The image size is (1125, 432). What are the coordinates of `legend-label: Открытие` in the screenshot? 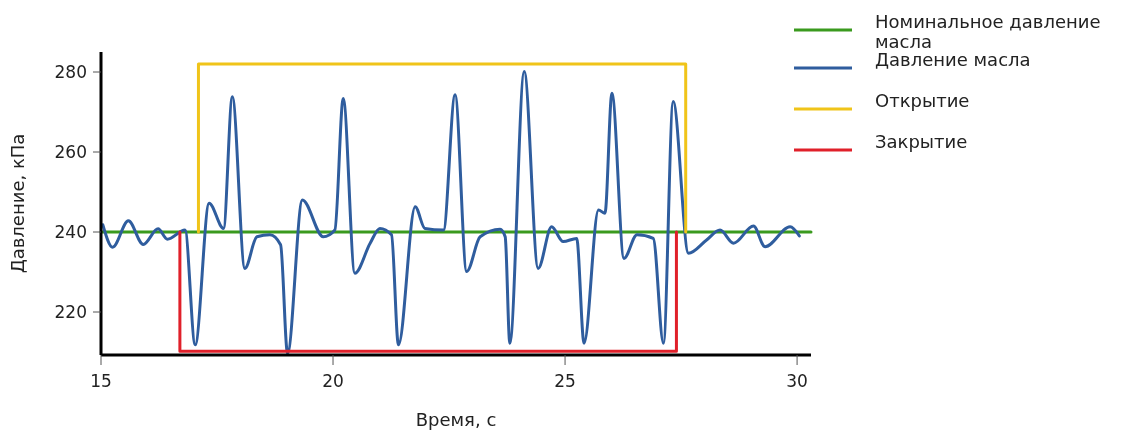 It's located at (922, 100).